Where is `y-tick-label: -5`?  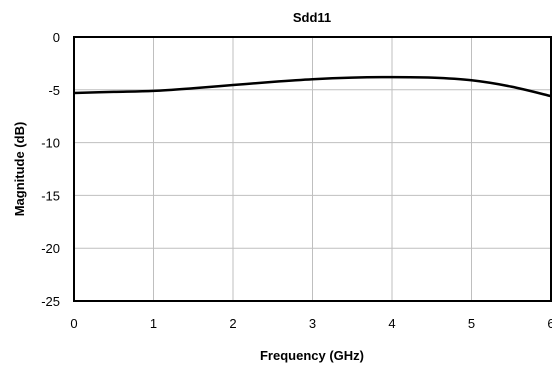
y-tick-label: -5 is located at coordinates (54, 90).